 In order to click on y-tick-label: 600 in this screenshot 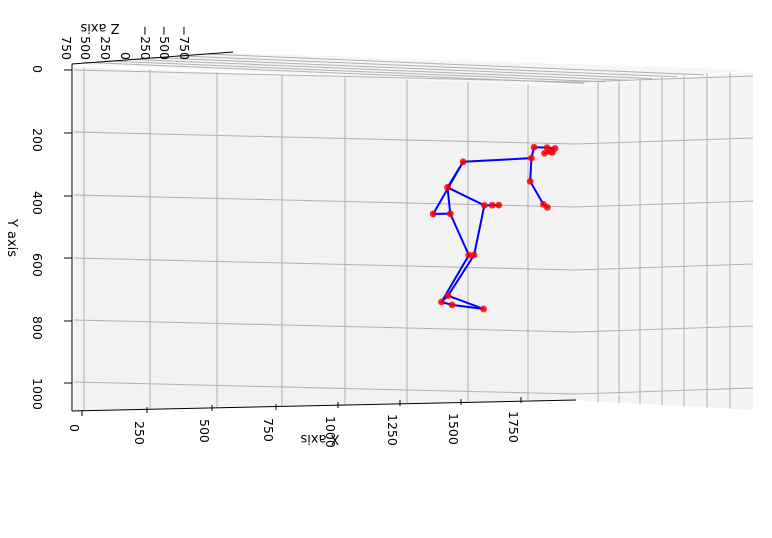, I will do `click(37, 265)`.